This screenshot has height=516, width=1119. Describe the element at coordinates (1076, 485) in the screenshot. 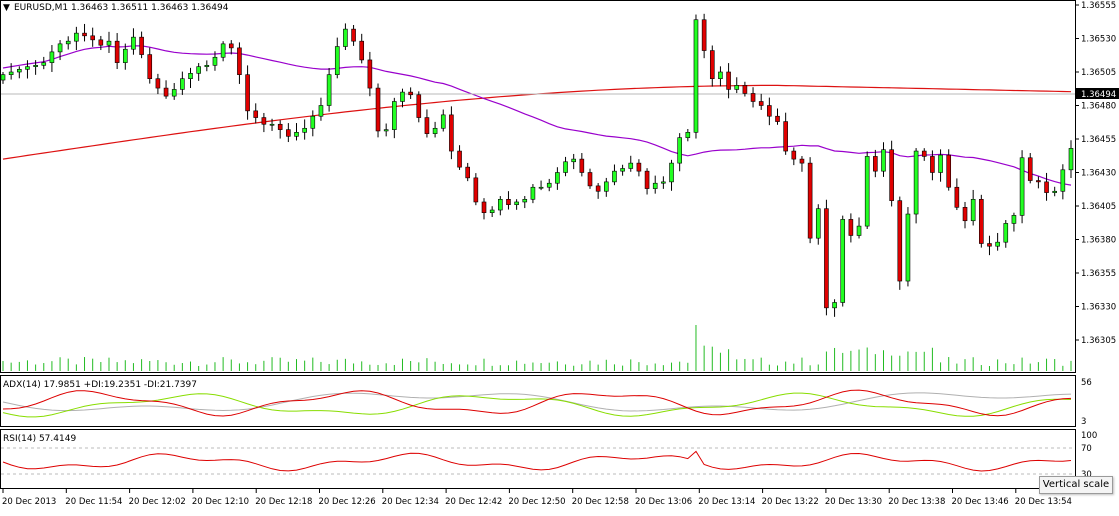

I see `vertical-scale-tooltip: Vertical scale` at that location.